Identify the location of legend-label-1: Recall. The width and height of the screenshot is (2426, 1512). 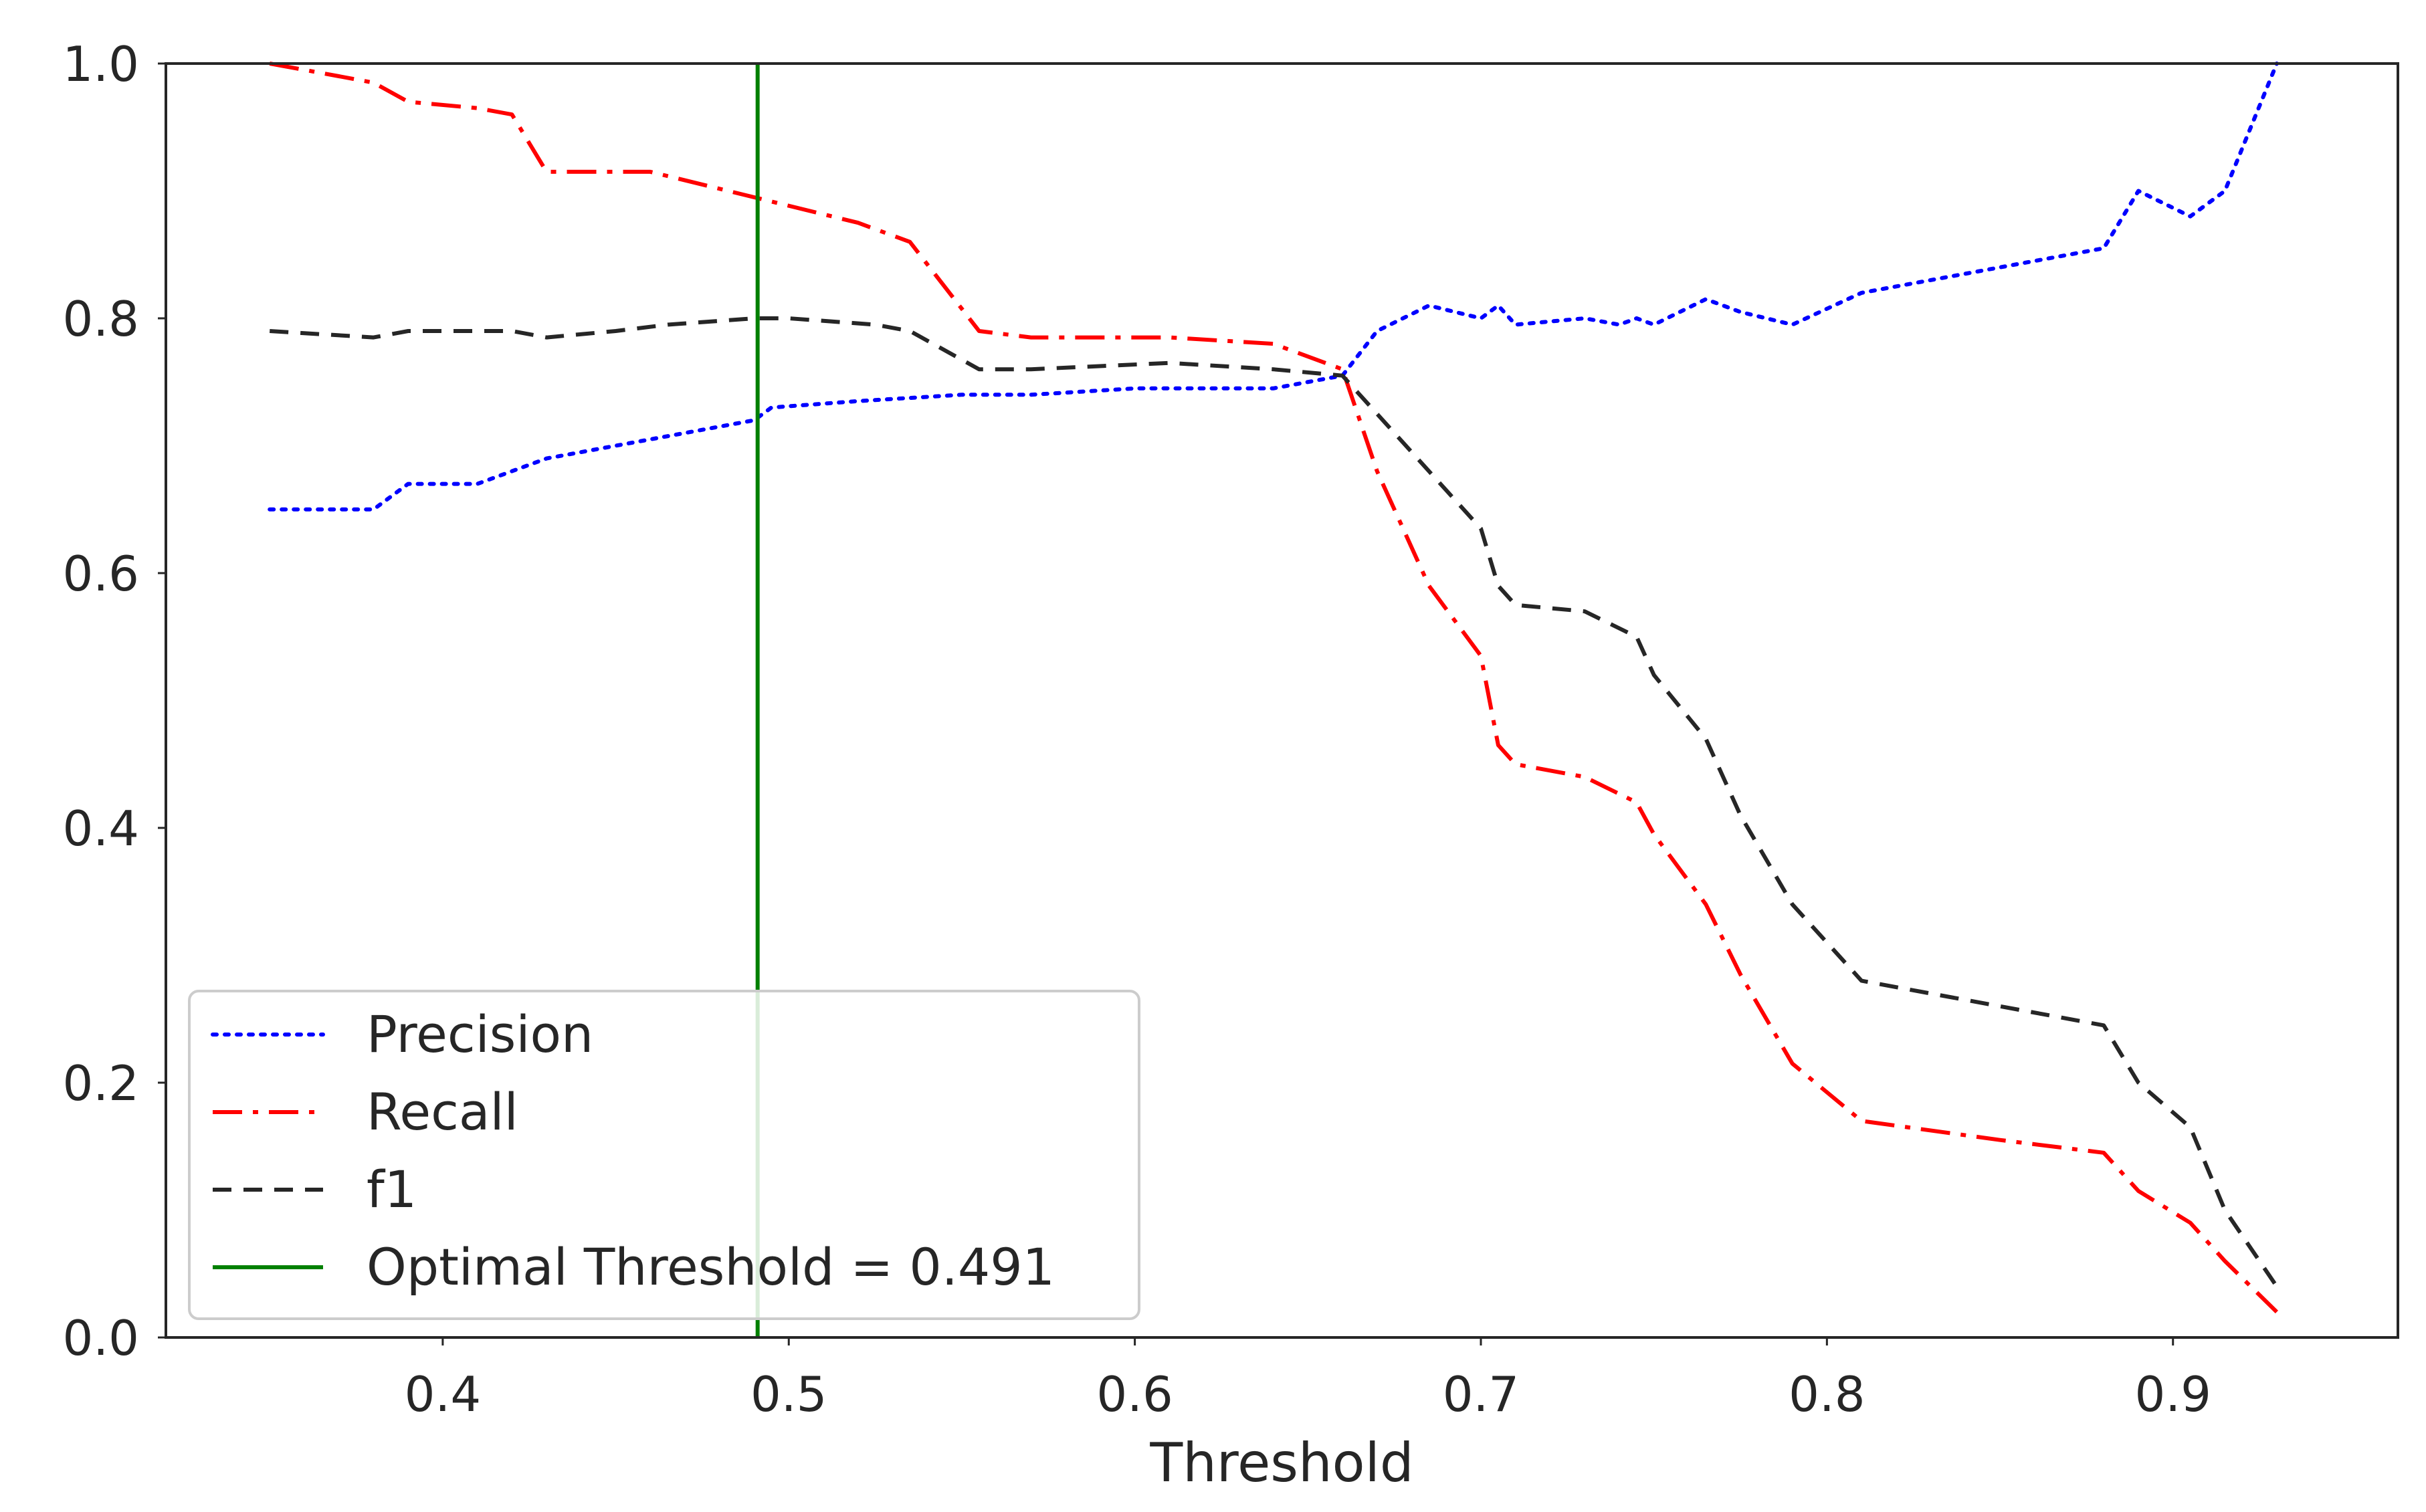
(442, 1112).